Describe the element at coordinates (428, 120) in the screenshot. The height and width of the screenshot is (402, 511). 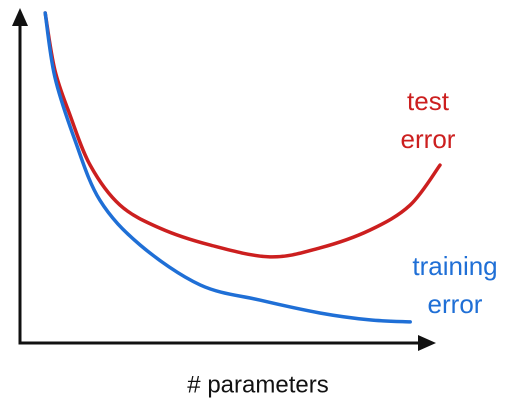
I see `series-label: test error` at that location.